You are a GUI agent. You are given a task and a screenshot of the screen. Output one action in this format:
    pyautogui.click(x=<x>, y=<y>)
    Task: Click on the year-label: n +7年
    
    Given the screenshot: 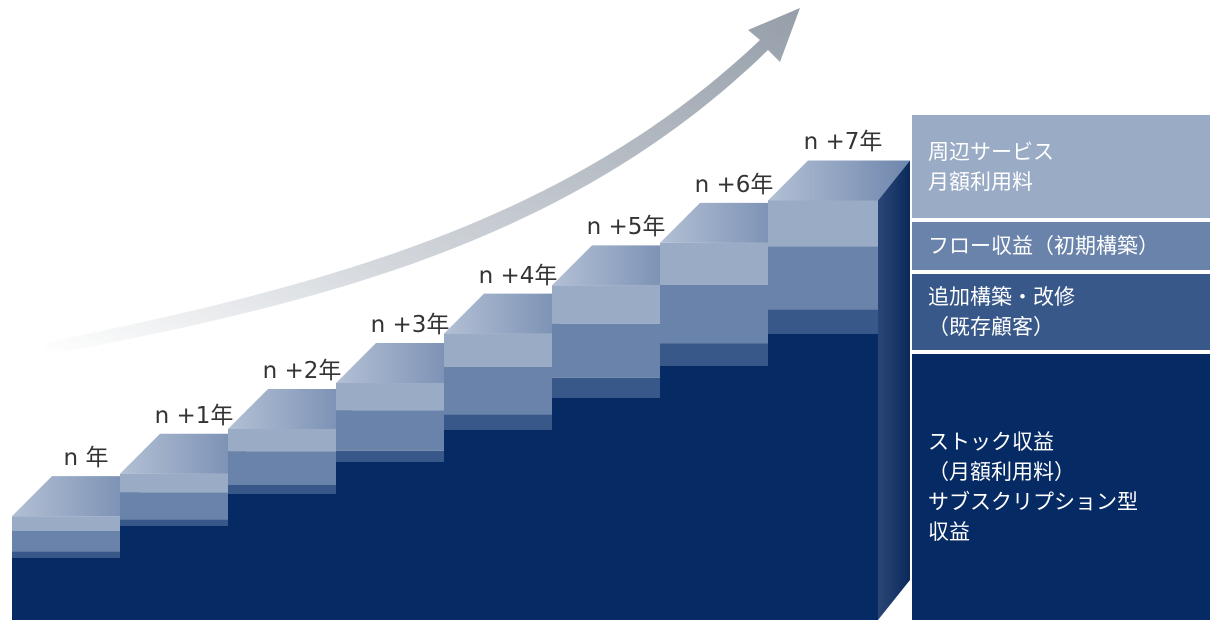 What is the action you would take?
    pyautogui.click(x=843, y=142)
    